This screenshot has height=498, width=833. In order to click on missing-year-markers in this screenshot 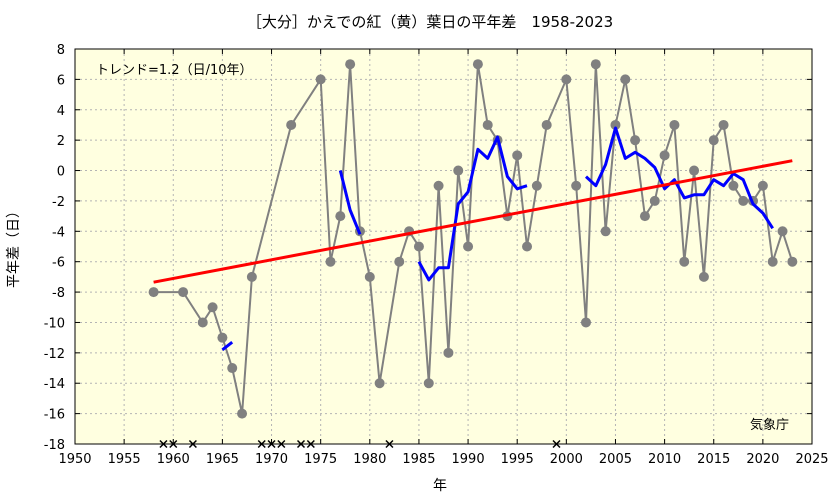, I will do `click(360, 444)`.